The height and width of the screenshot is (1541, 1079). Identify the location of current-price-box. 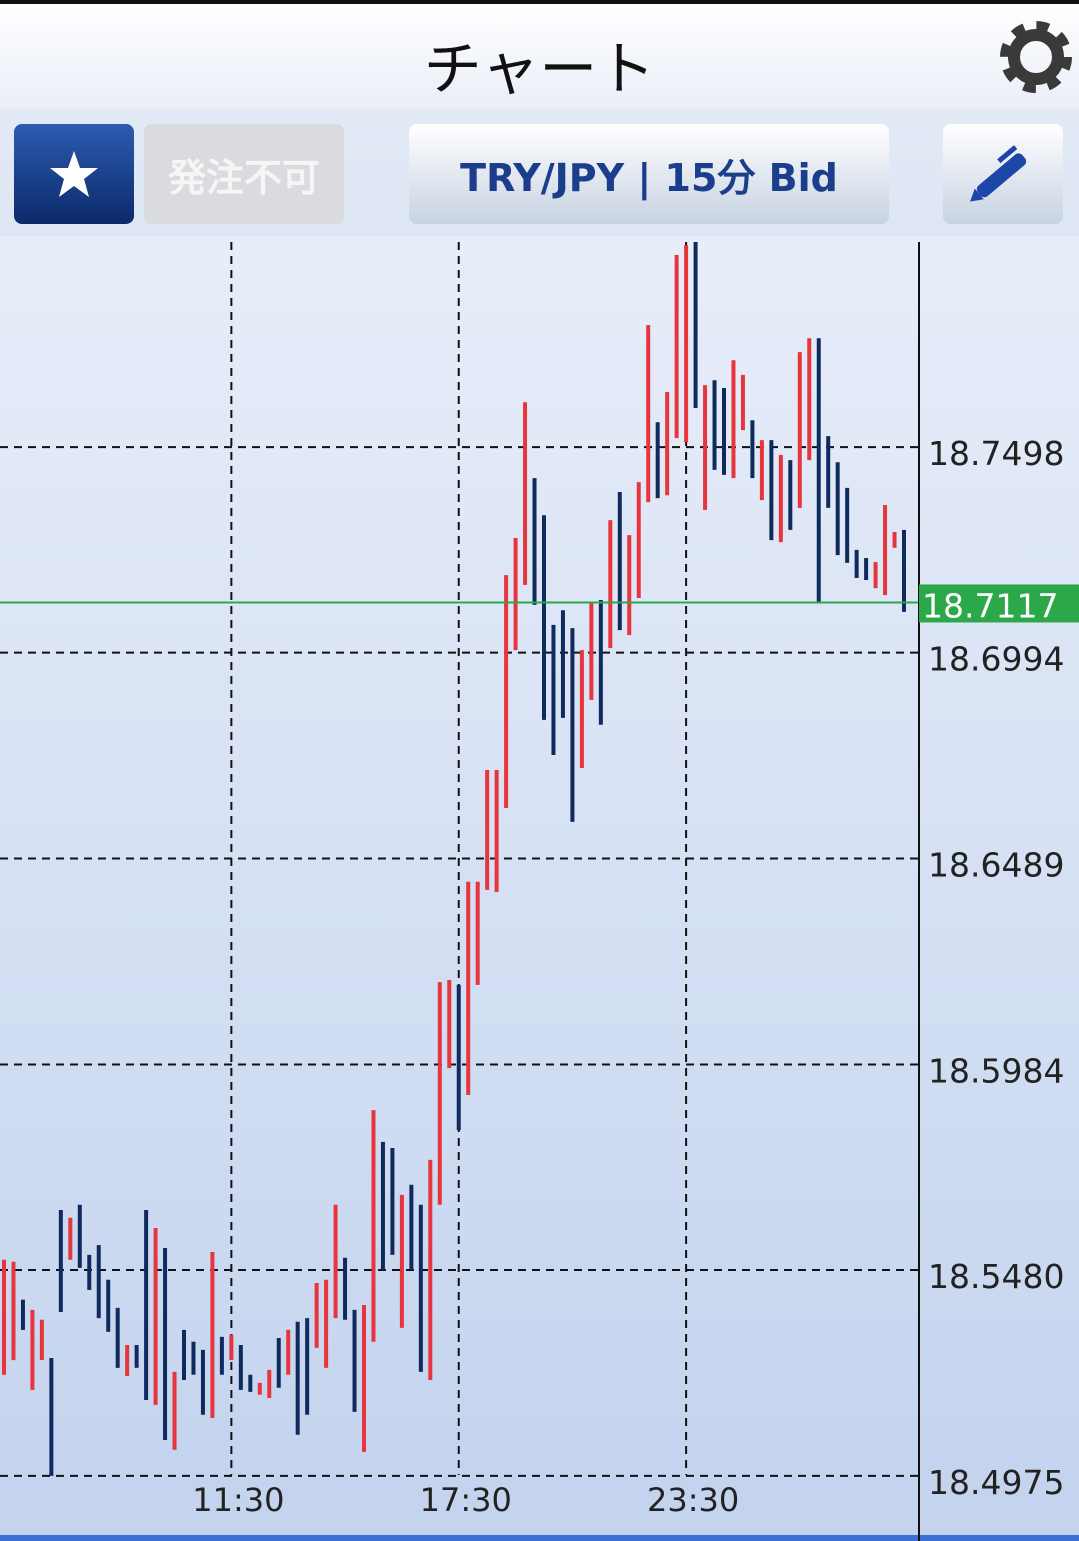
(999, 603).